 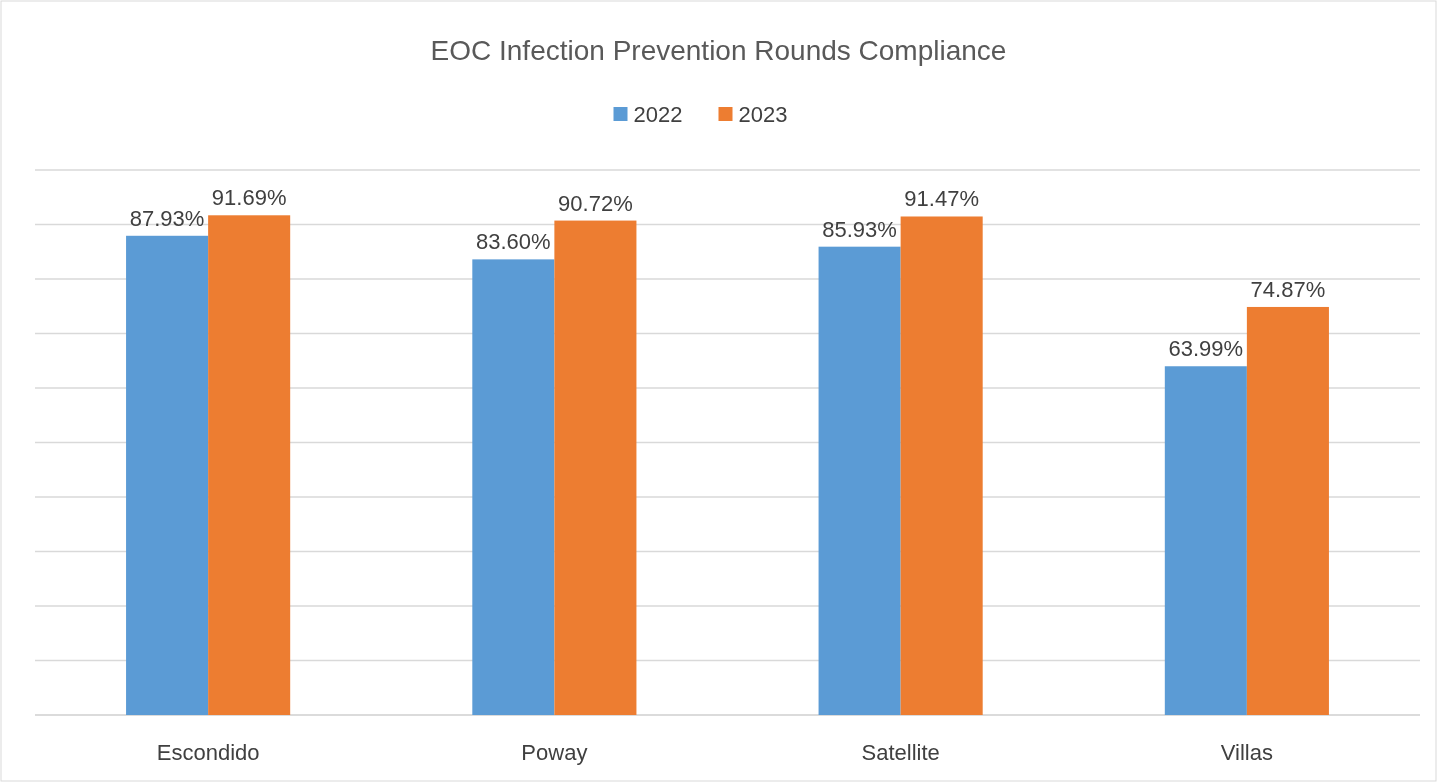 I want to click on legend-label: 2023, so click(x=763, y=114).